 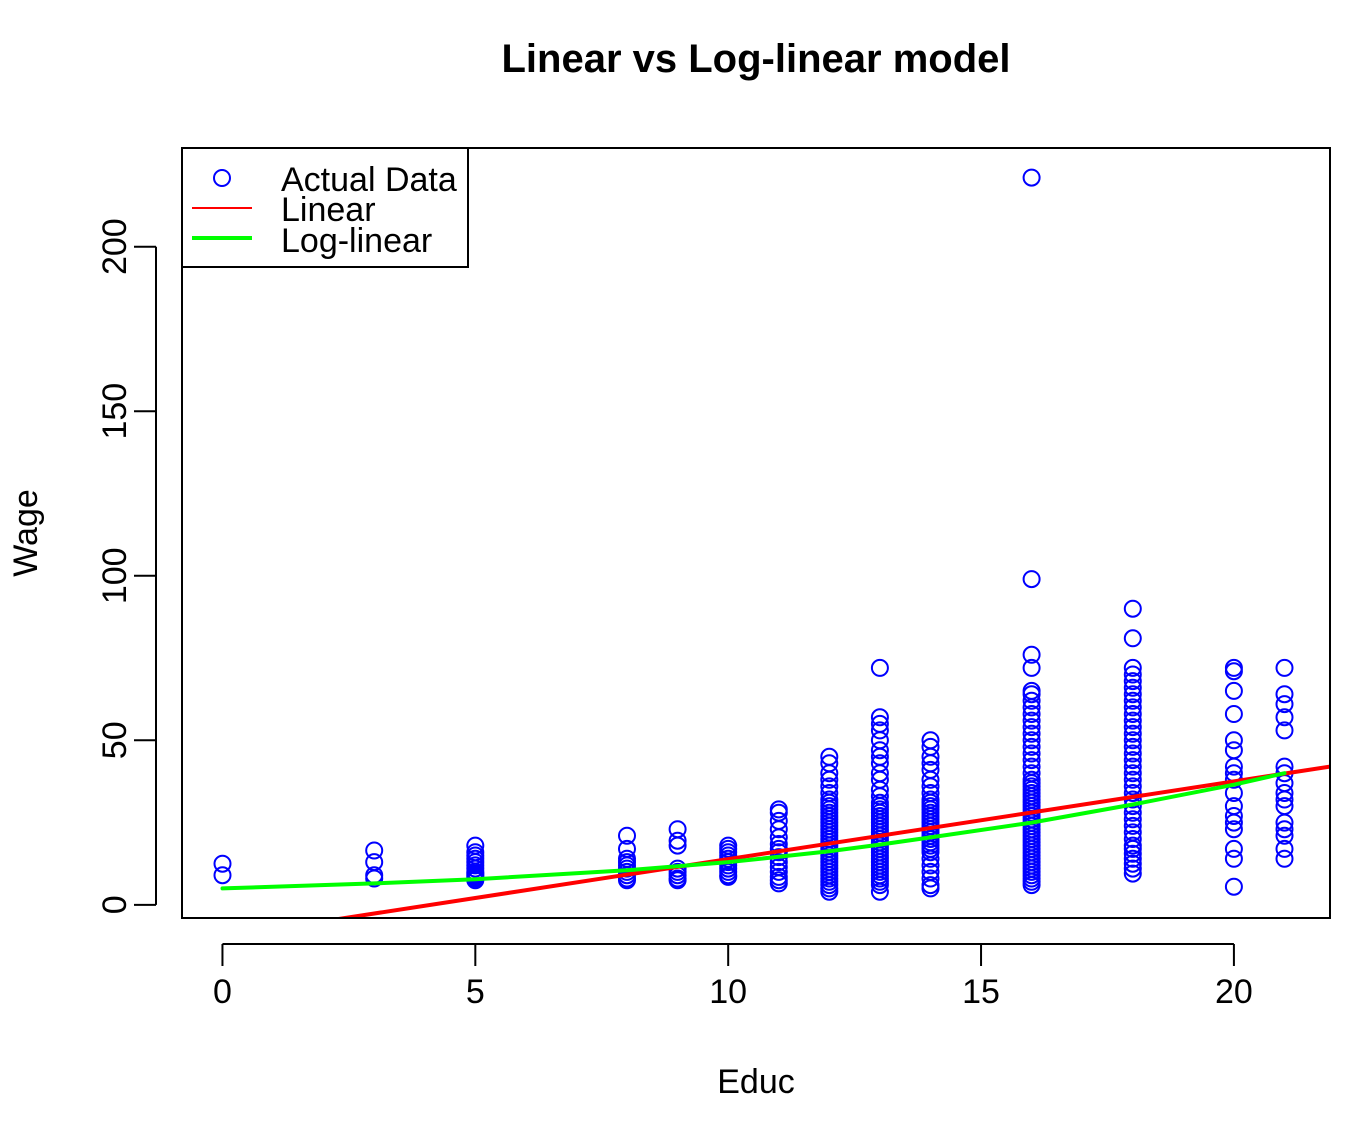 I want to click on x-tick-label: 5, so click(x=475, y=992).